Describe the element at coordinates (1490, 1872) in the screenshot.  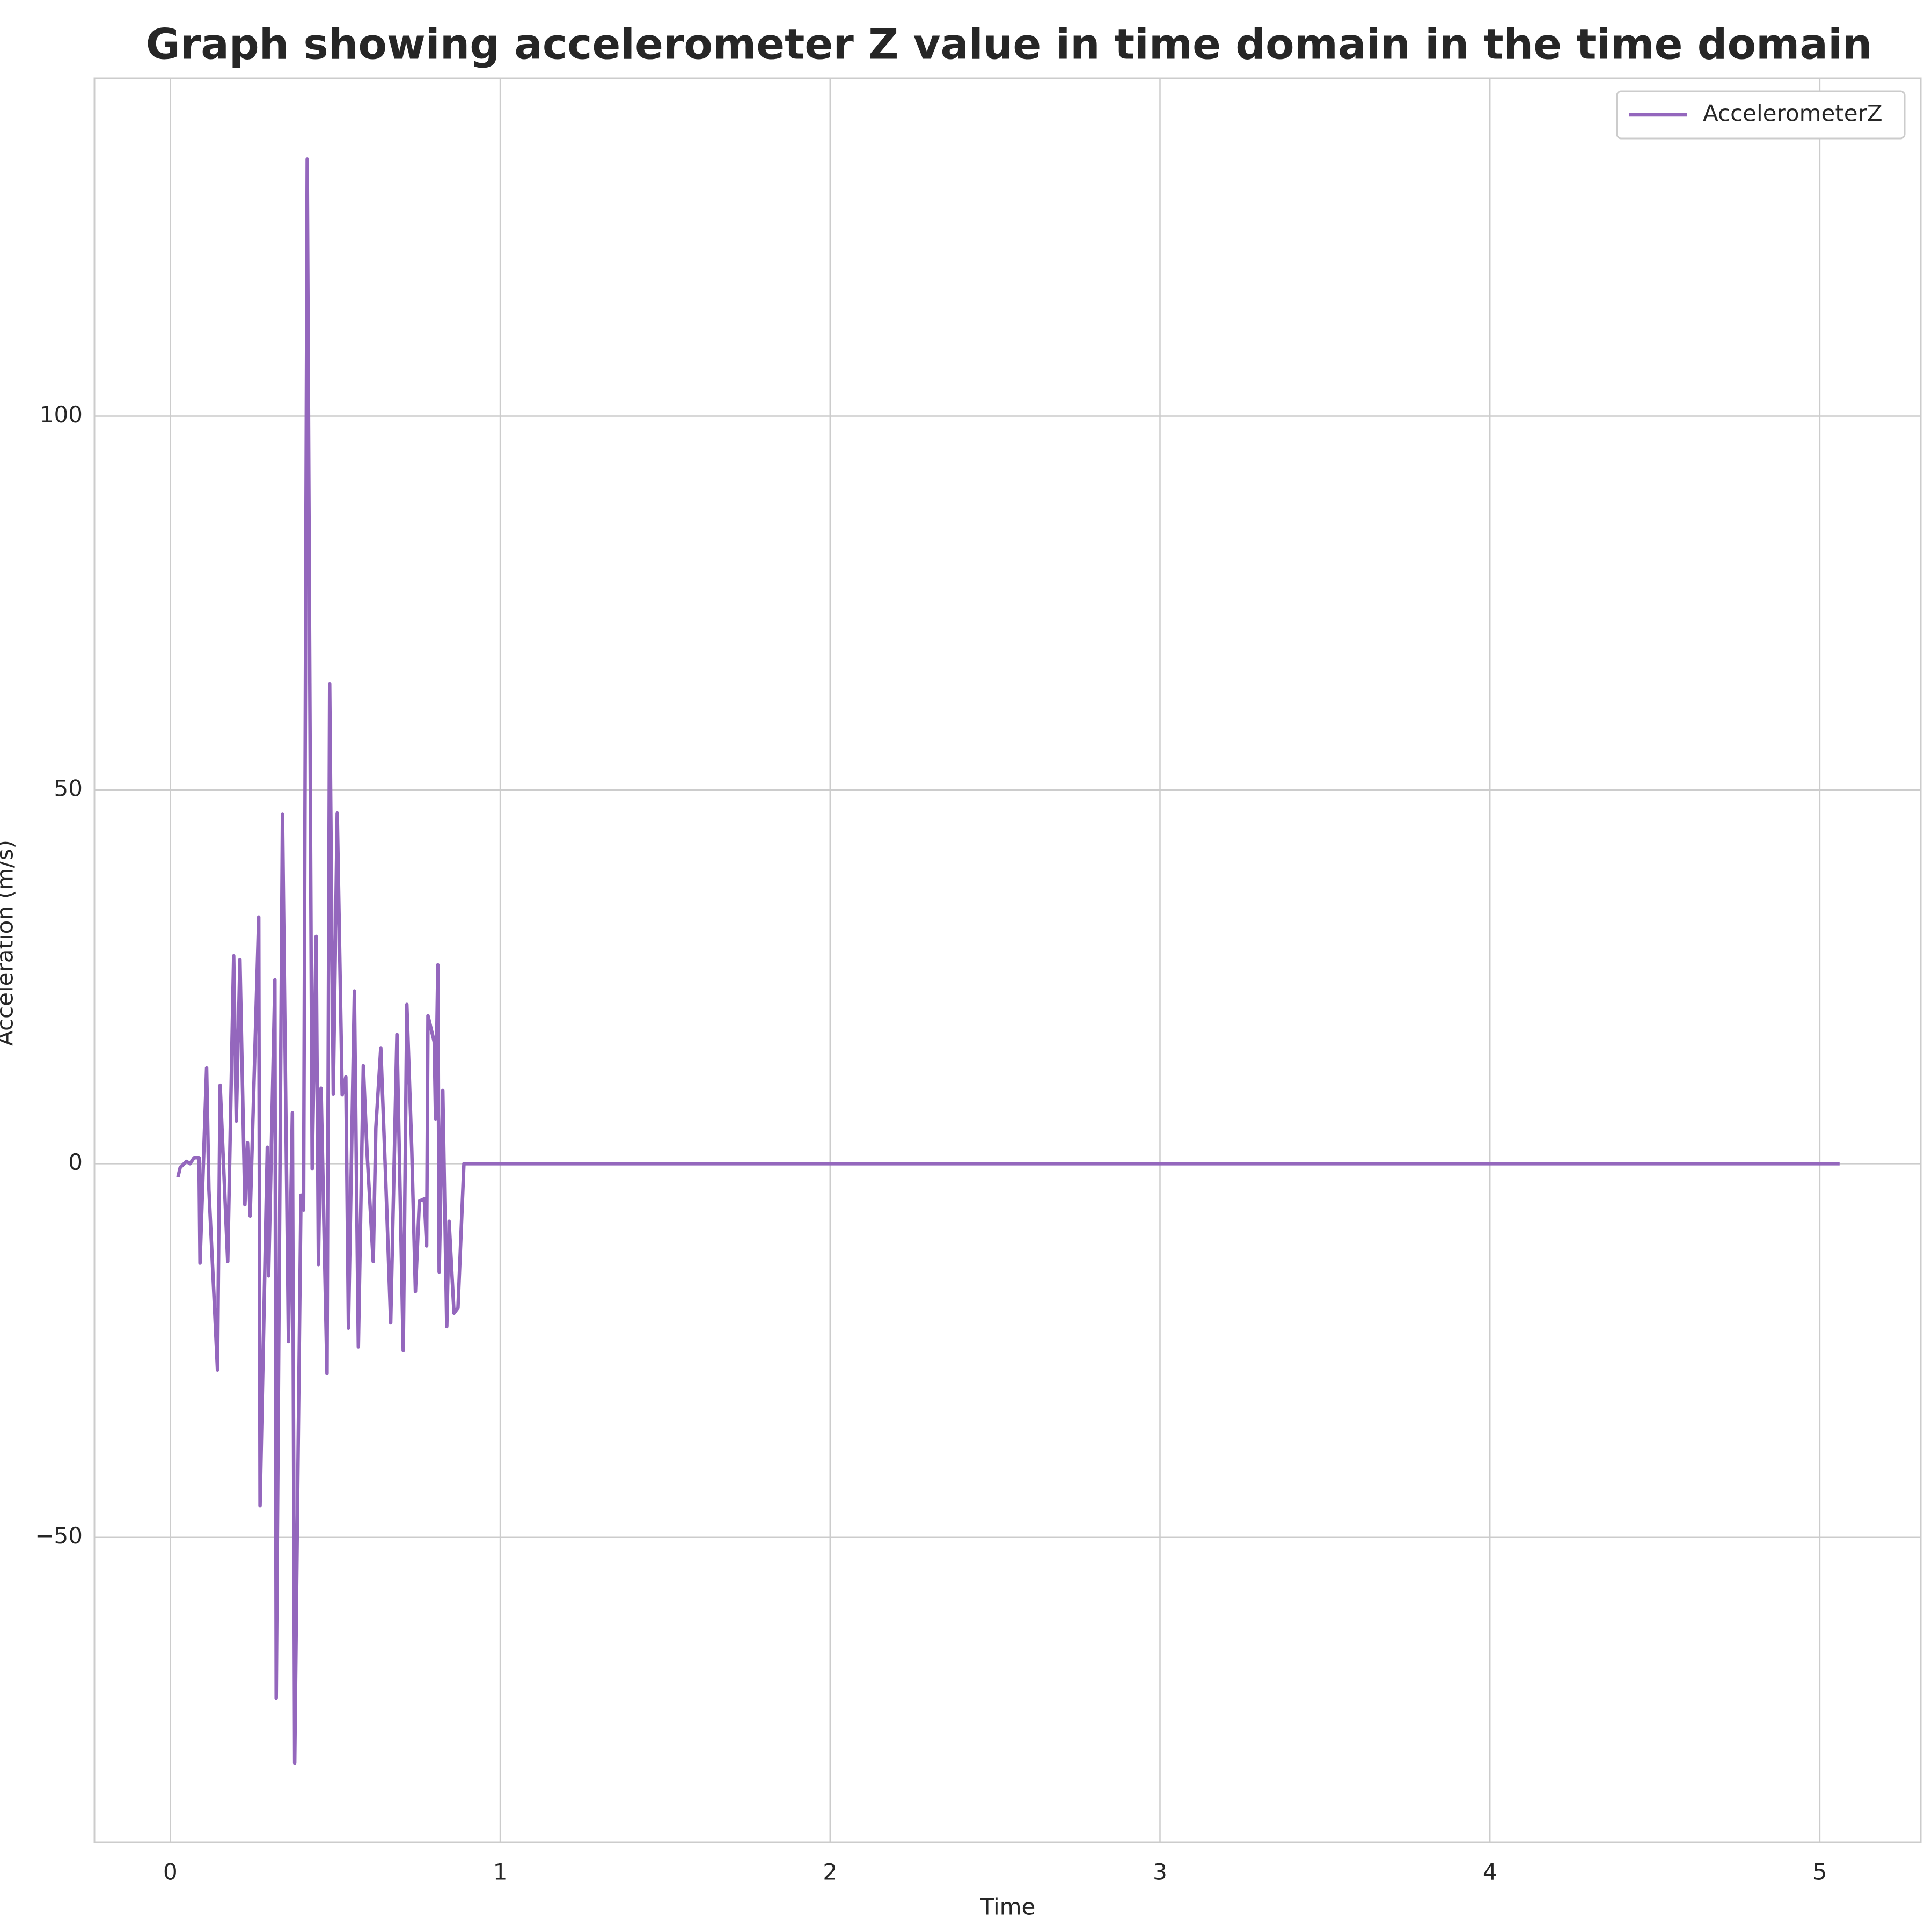
I see `x-tick-label: 4` at that location.